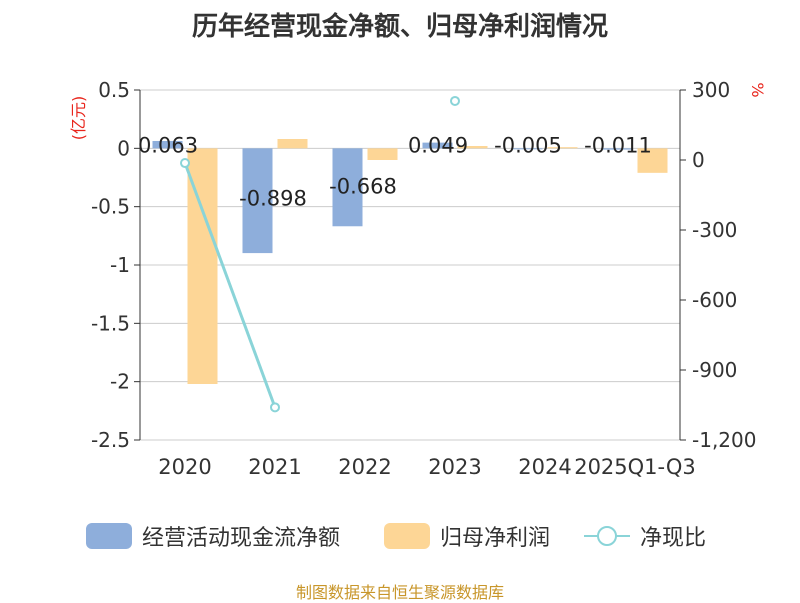 Image resolution: width=800 pixels, height=603 pixels. Describe the element at coordinates (399, 592) in the screenshot. I see `footer-source: 制图数据来自恒生聚源数据库` at that location.